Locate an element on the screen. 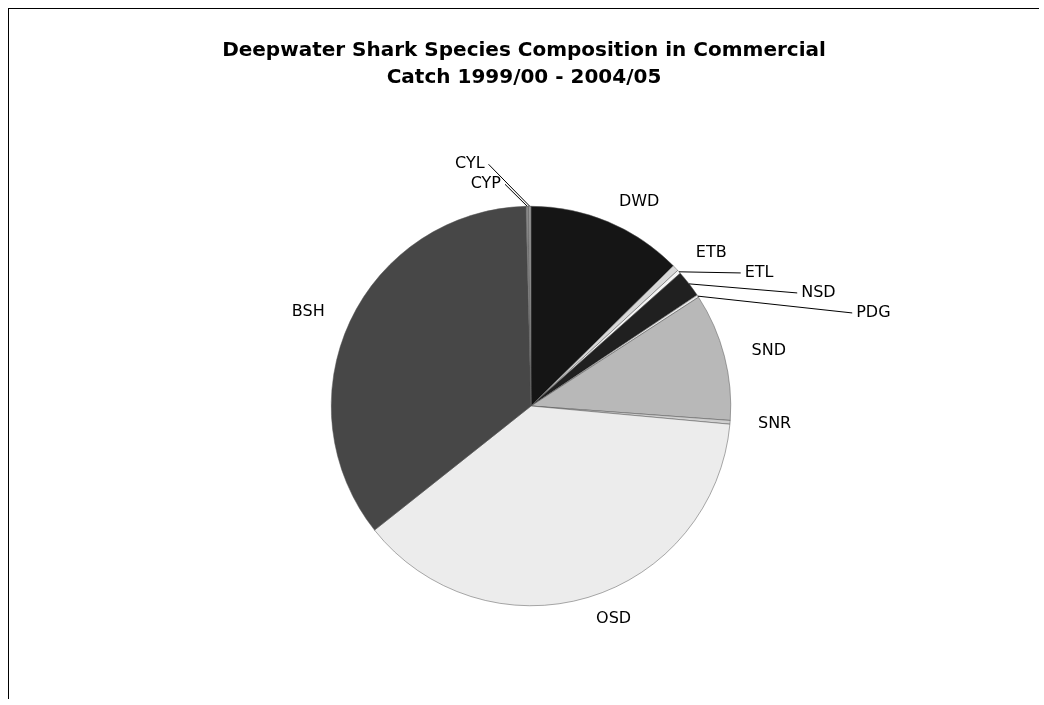 This screenshot has height=705, width=1044. slice-label: DWD is located at coordinates (639, 200).